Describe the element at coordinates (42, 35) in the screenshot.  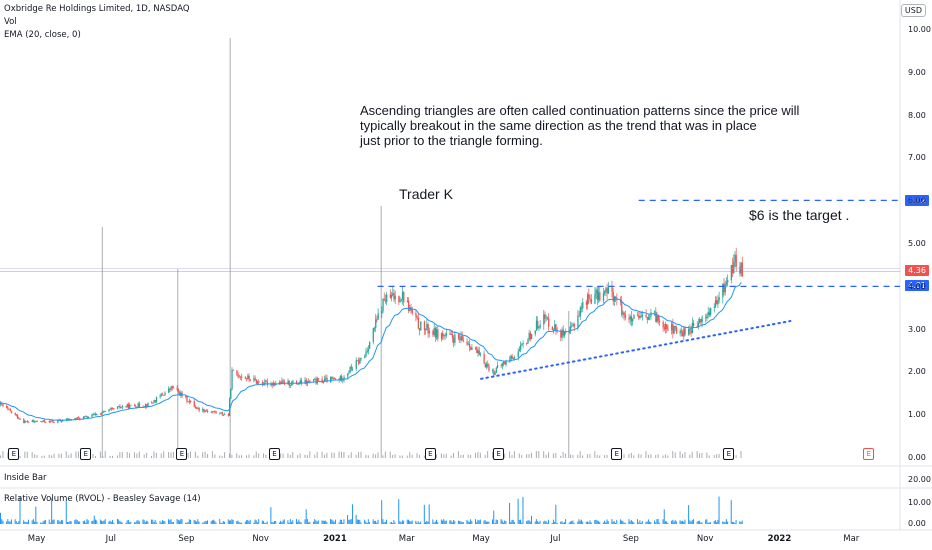
I see `ema-legend: EMA (20, close, 0)` at that location.